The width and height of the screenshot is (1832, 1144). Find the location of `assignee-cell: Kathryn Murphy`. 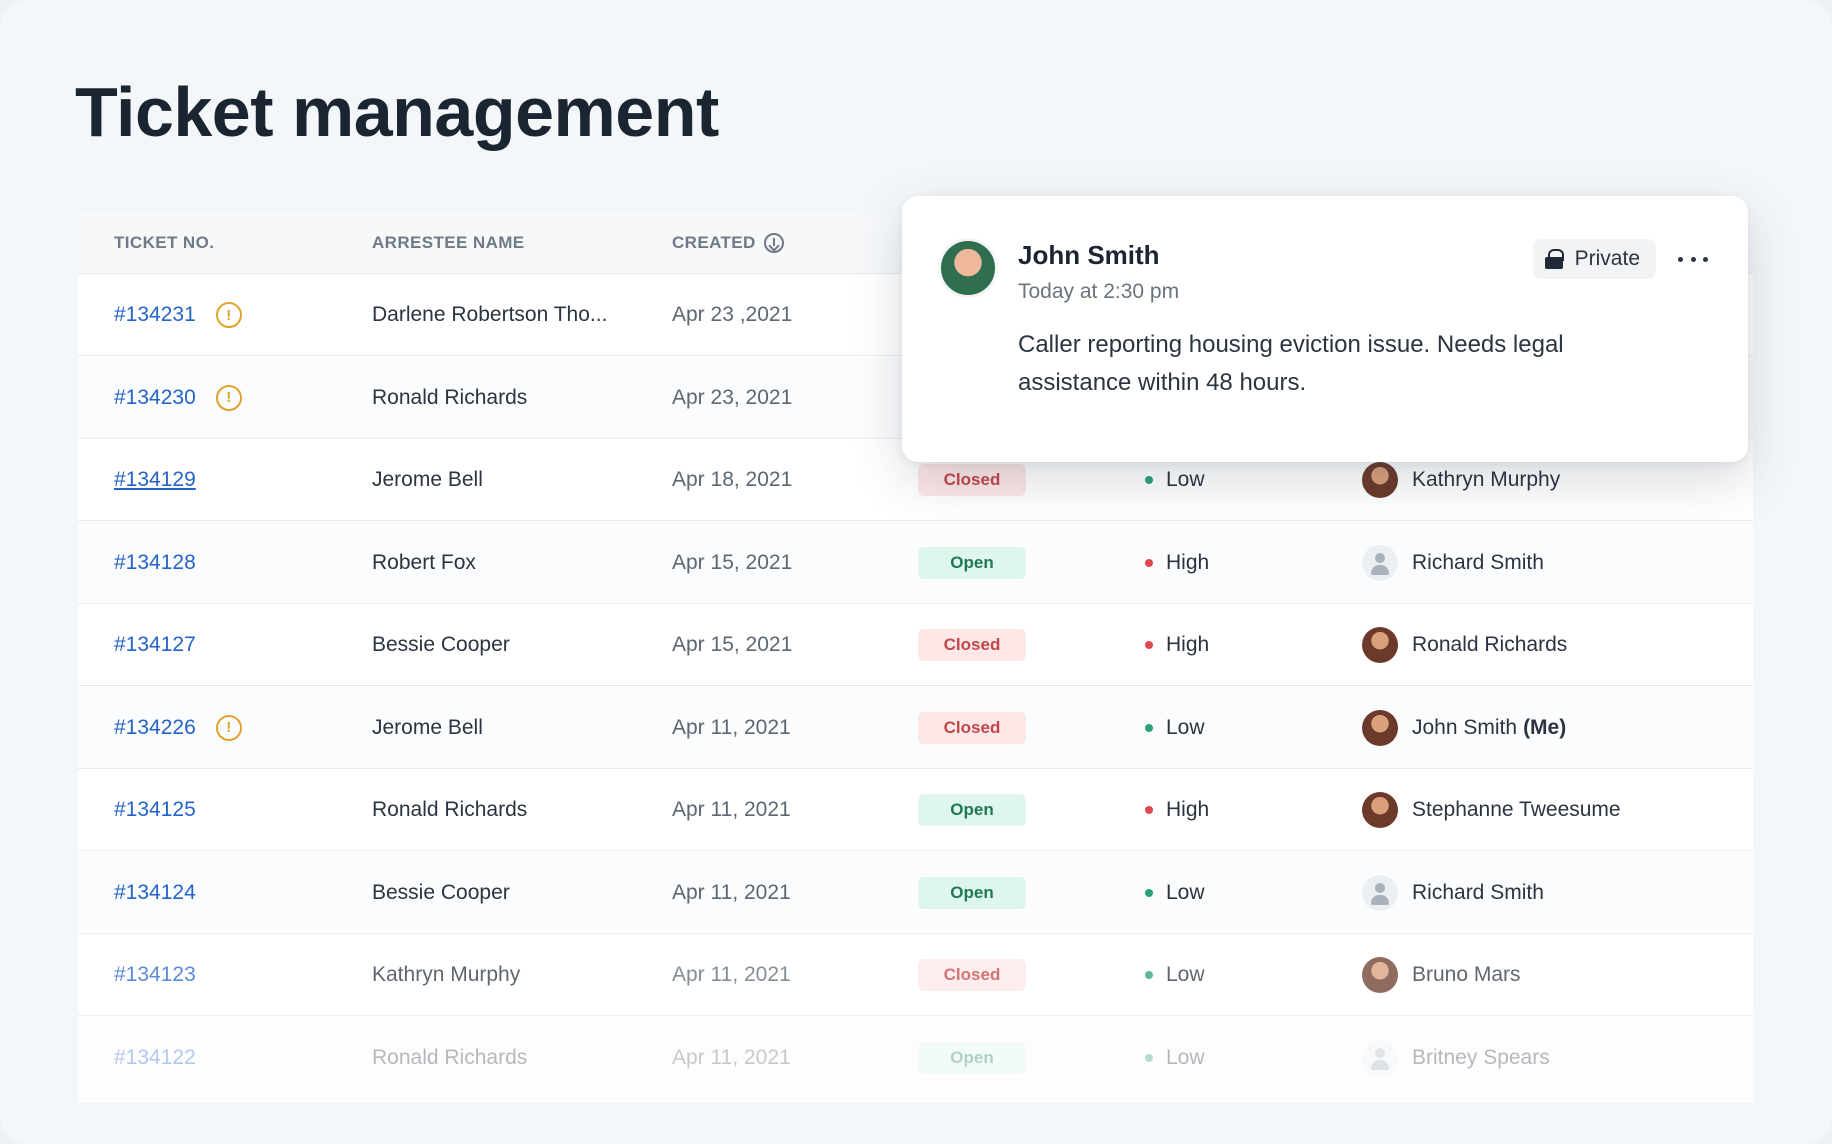

assignee-cell: Kathryn Murphy is located at coordinates (1461, 480).